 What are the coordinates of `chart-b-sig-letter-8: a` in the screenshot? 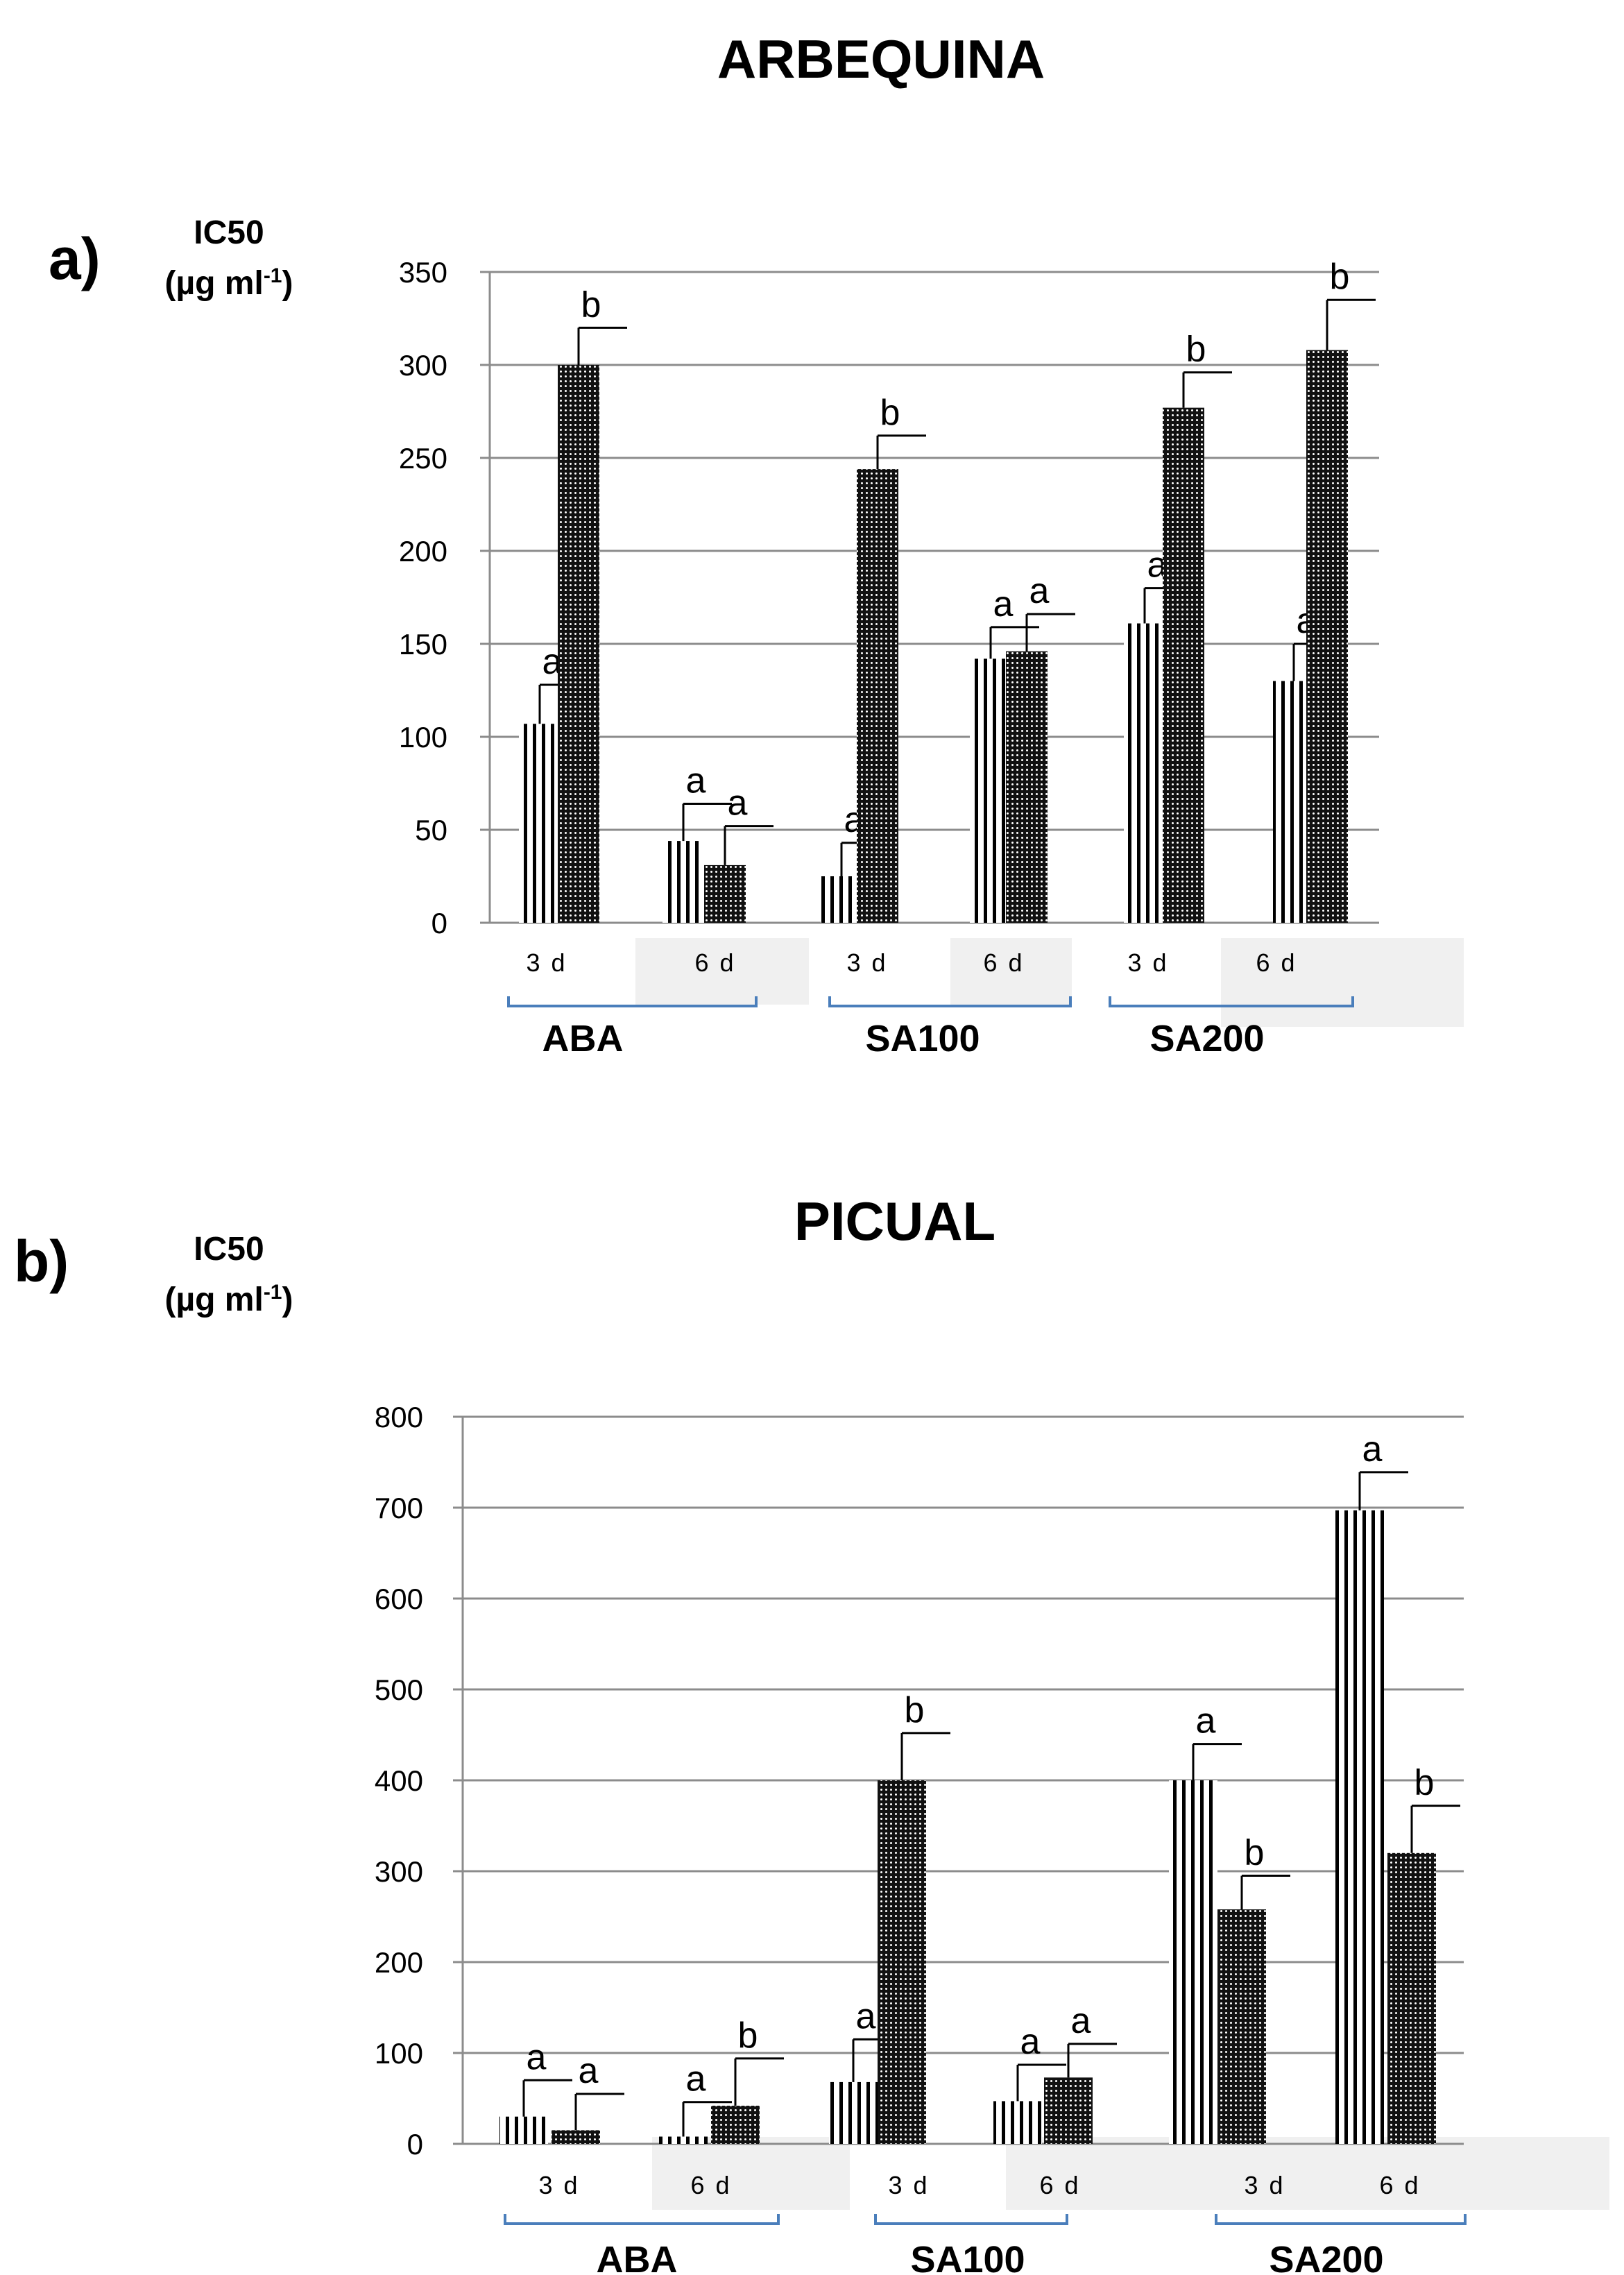 It's located at (1206, 1721).